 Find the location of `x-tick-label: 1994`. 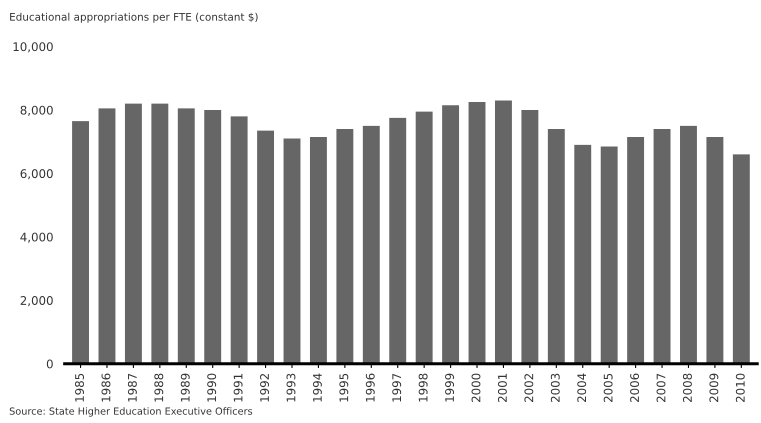

x-tick-label: 1994 is located at coordinates (317, 387).